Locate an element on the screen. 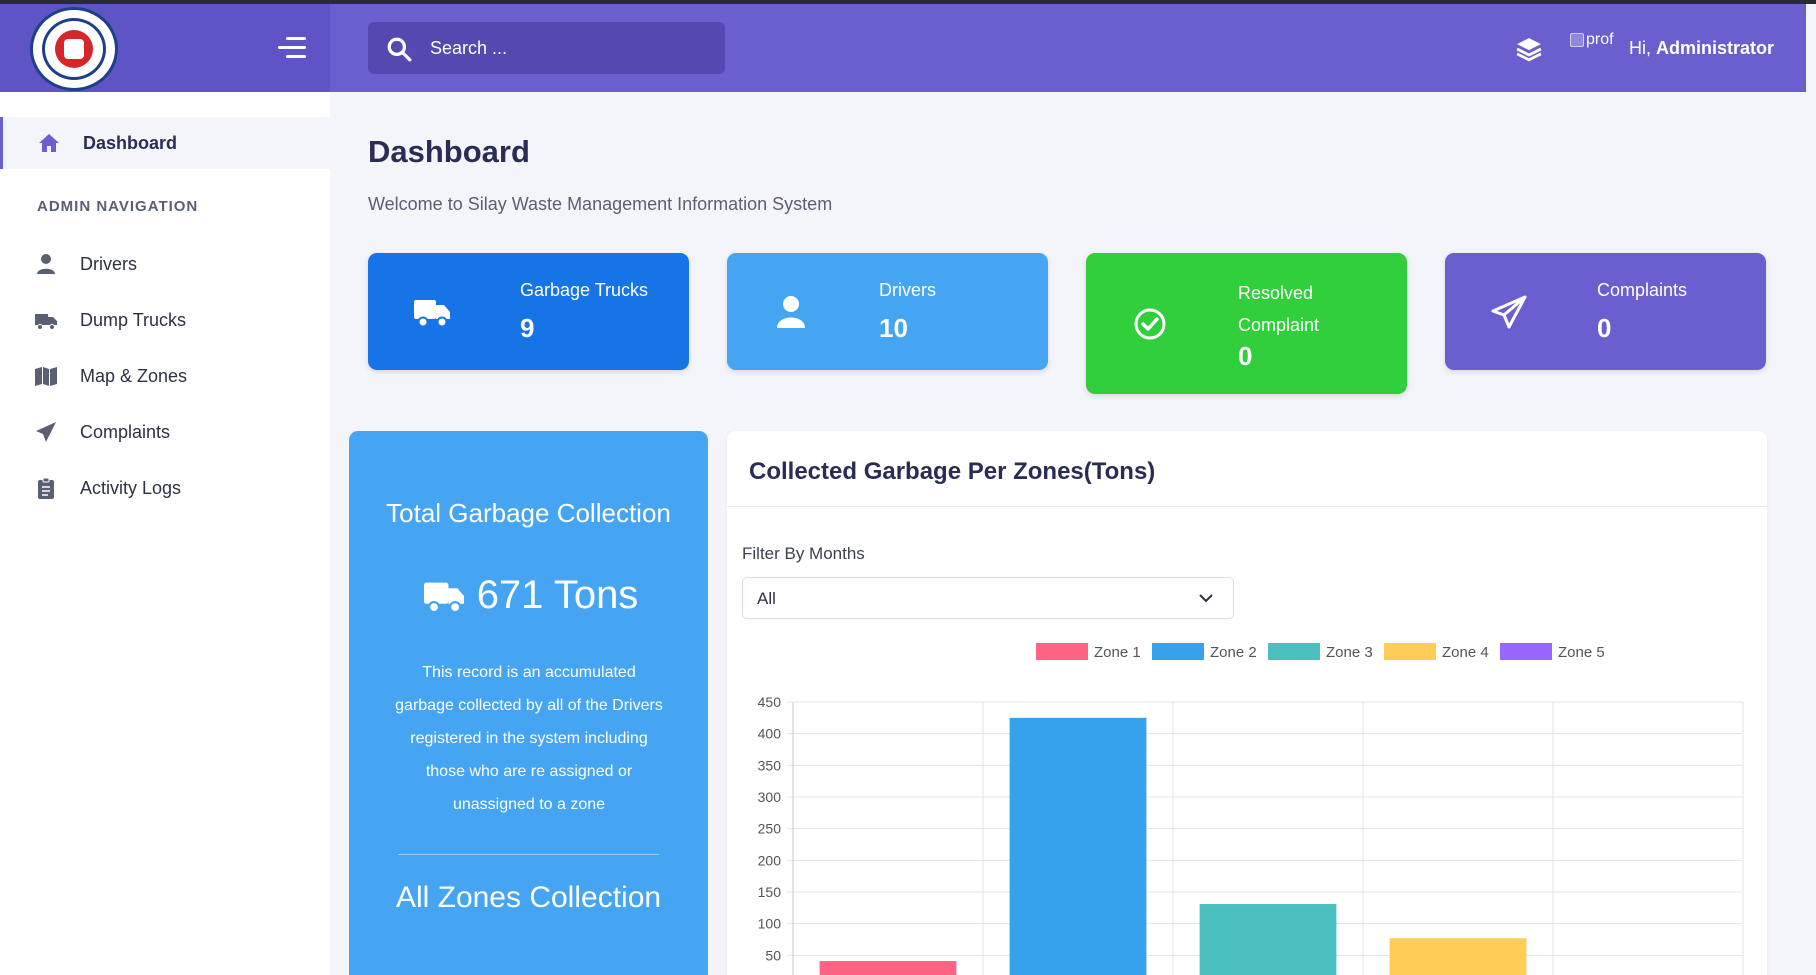 The width and height of the screenshot is (1816, 975). top-header: prof Hi, Administrator is located at coordinates (903, 48).